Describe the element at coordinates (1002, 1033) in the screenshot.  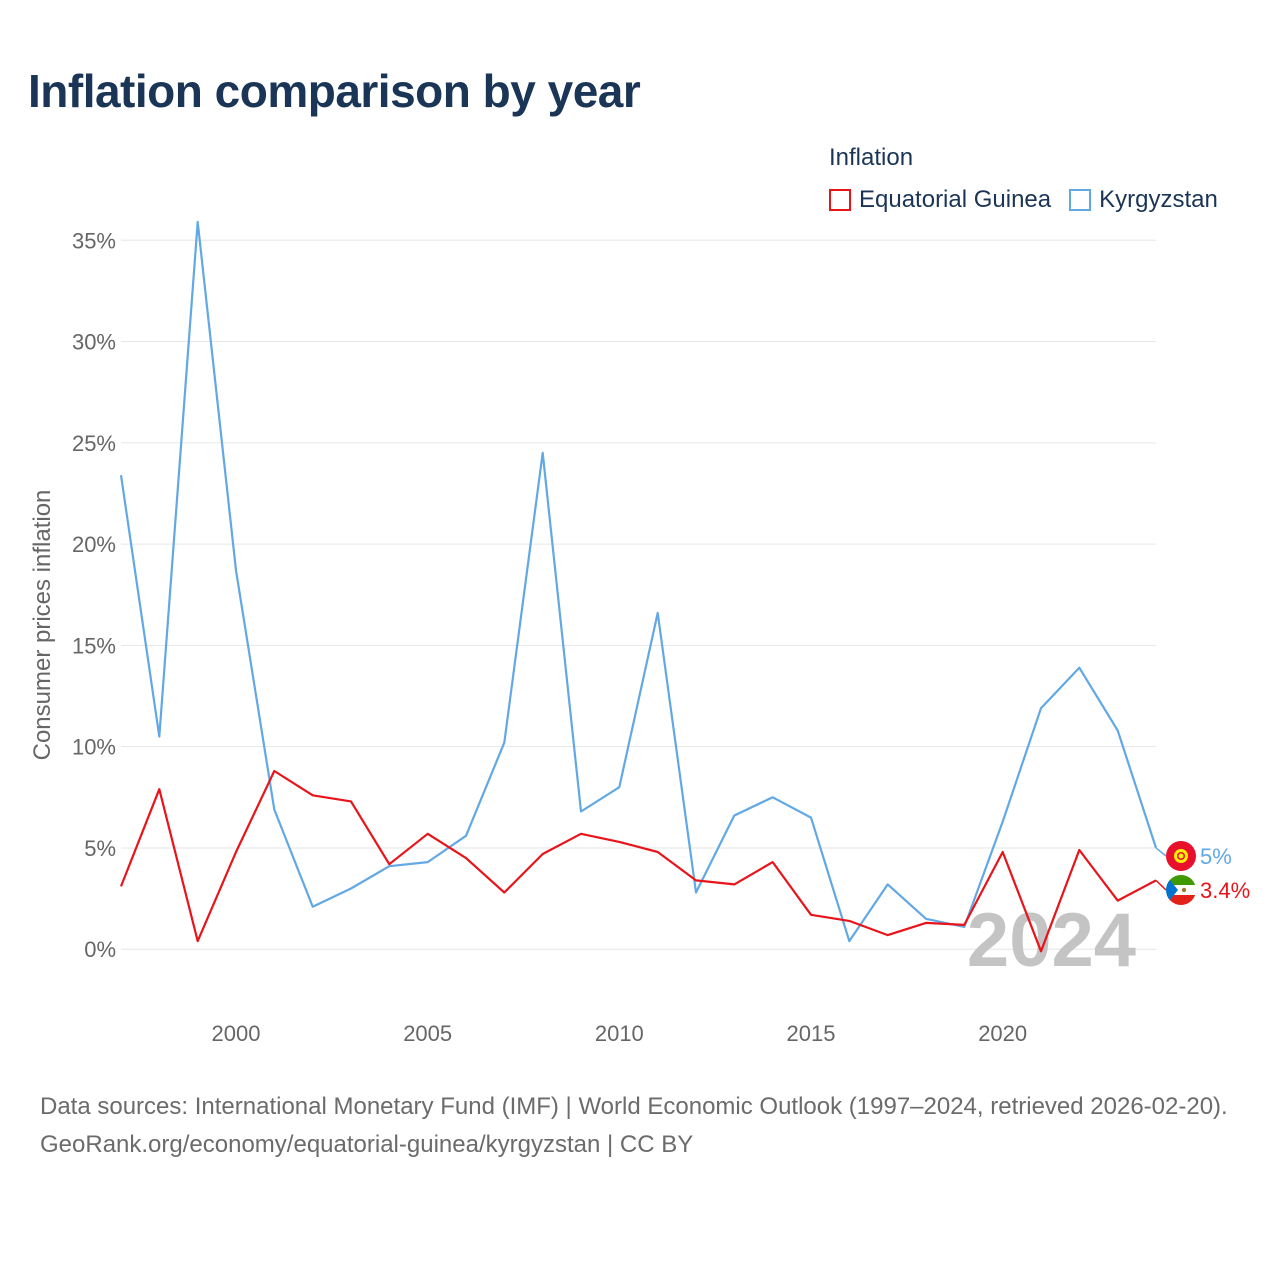
I see `x-tick-label: 2020` at that location.